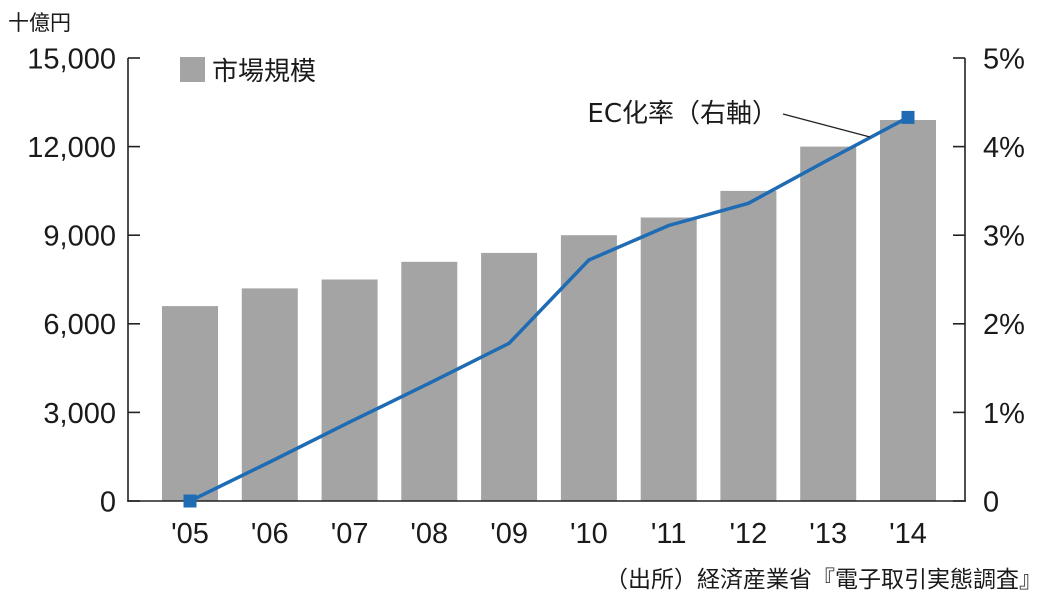 This screenshot has height=601, width=1061. Describe the element at coordinates (264, 72) in the screenshot. I see `legend-label-market-size: 市場規模` at that location.